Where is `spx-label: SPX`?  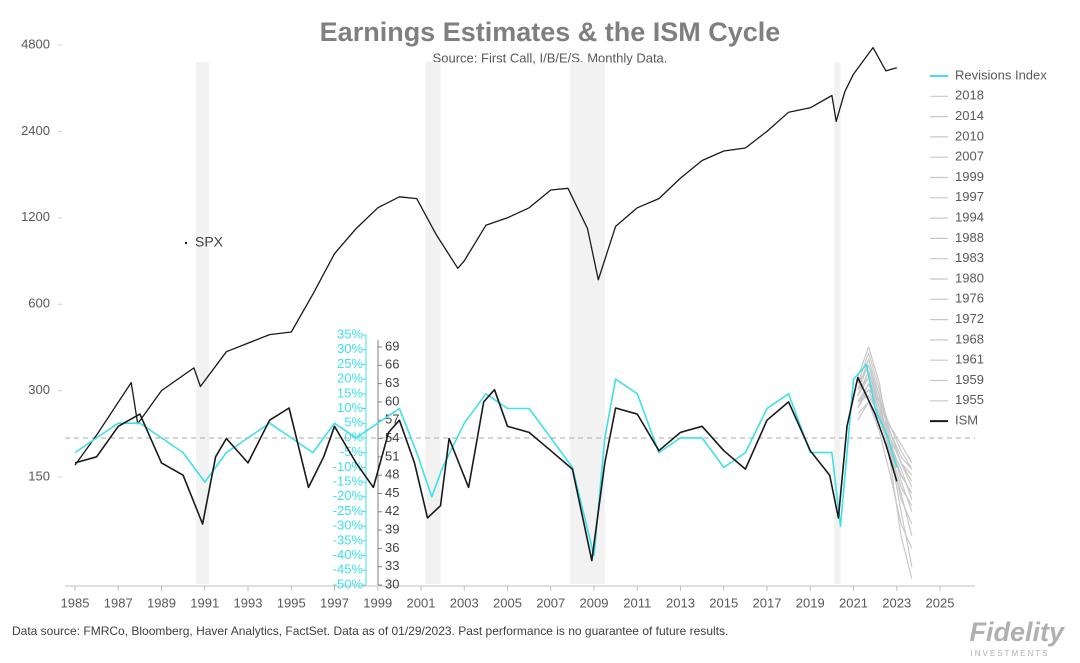
spx-label: SPX is located at coordinates (209, 242).